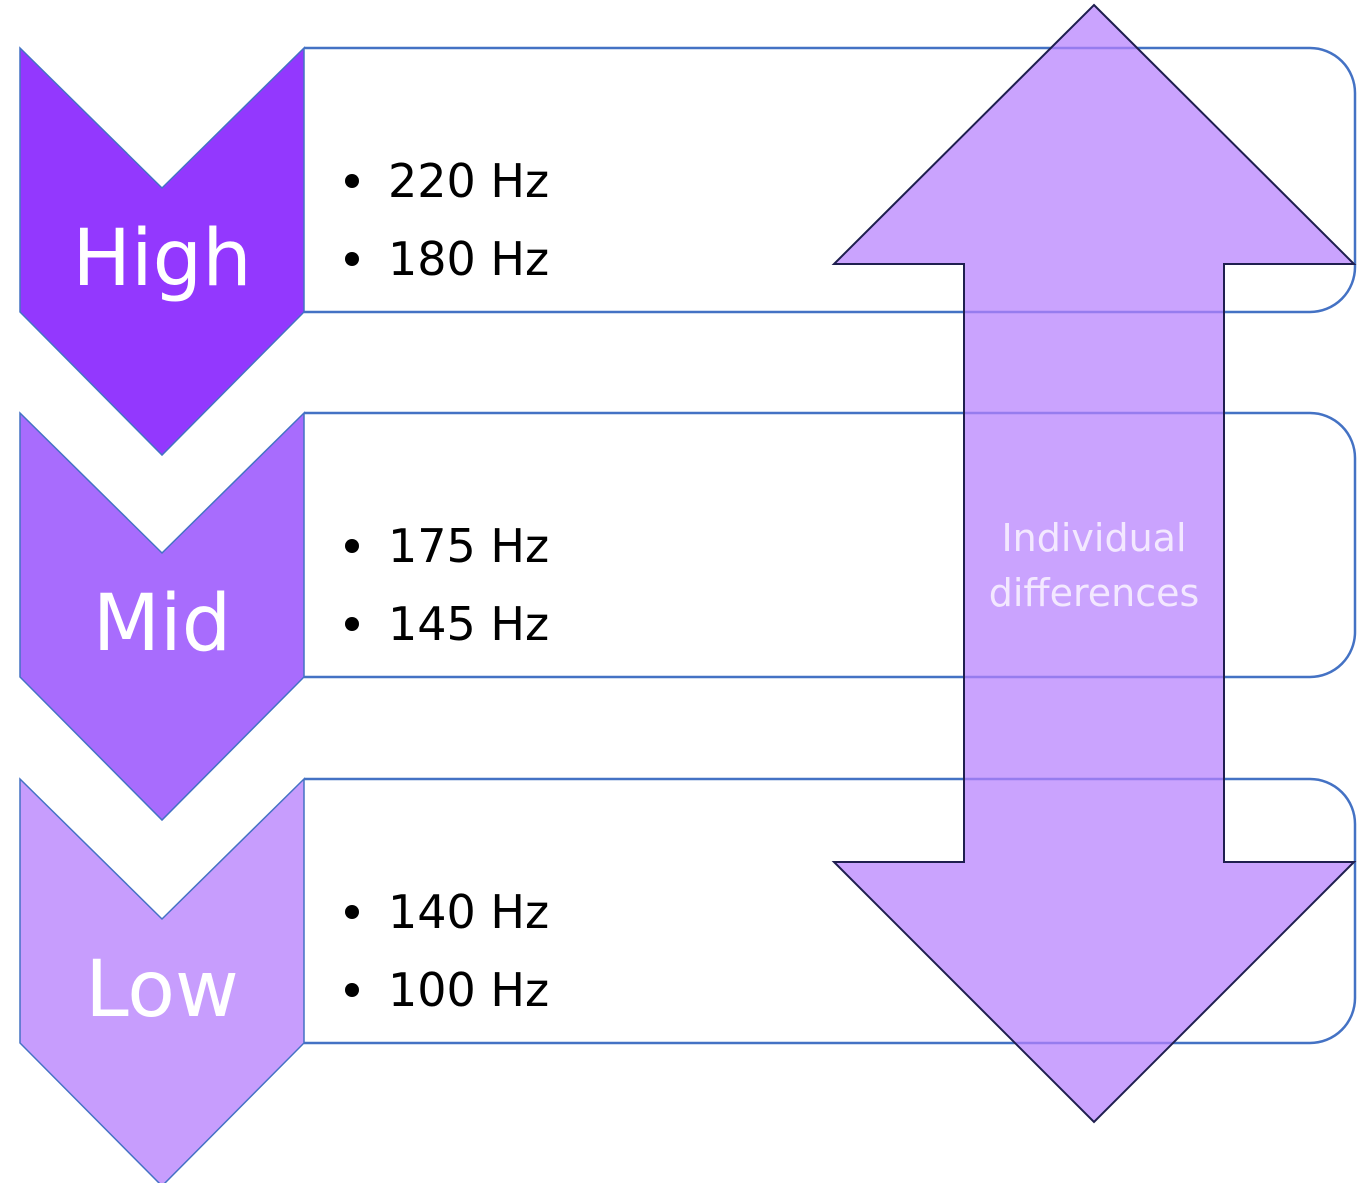  What do you see at coordinates (468, 912) in the screenshot?
I see `level-item: 140 Hz` at bounding box center [468, 912].